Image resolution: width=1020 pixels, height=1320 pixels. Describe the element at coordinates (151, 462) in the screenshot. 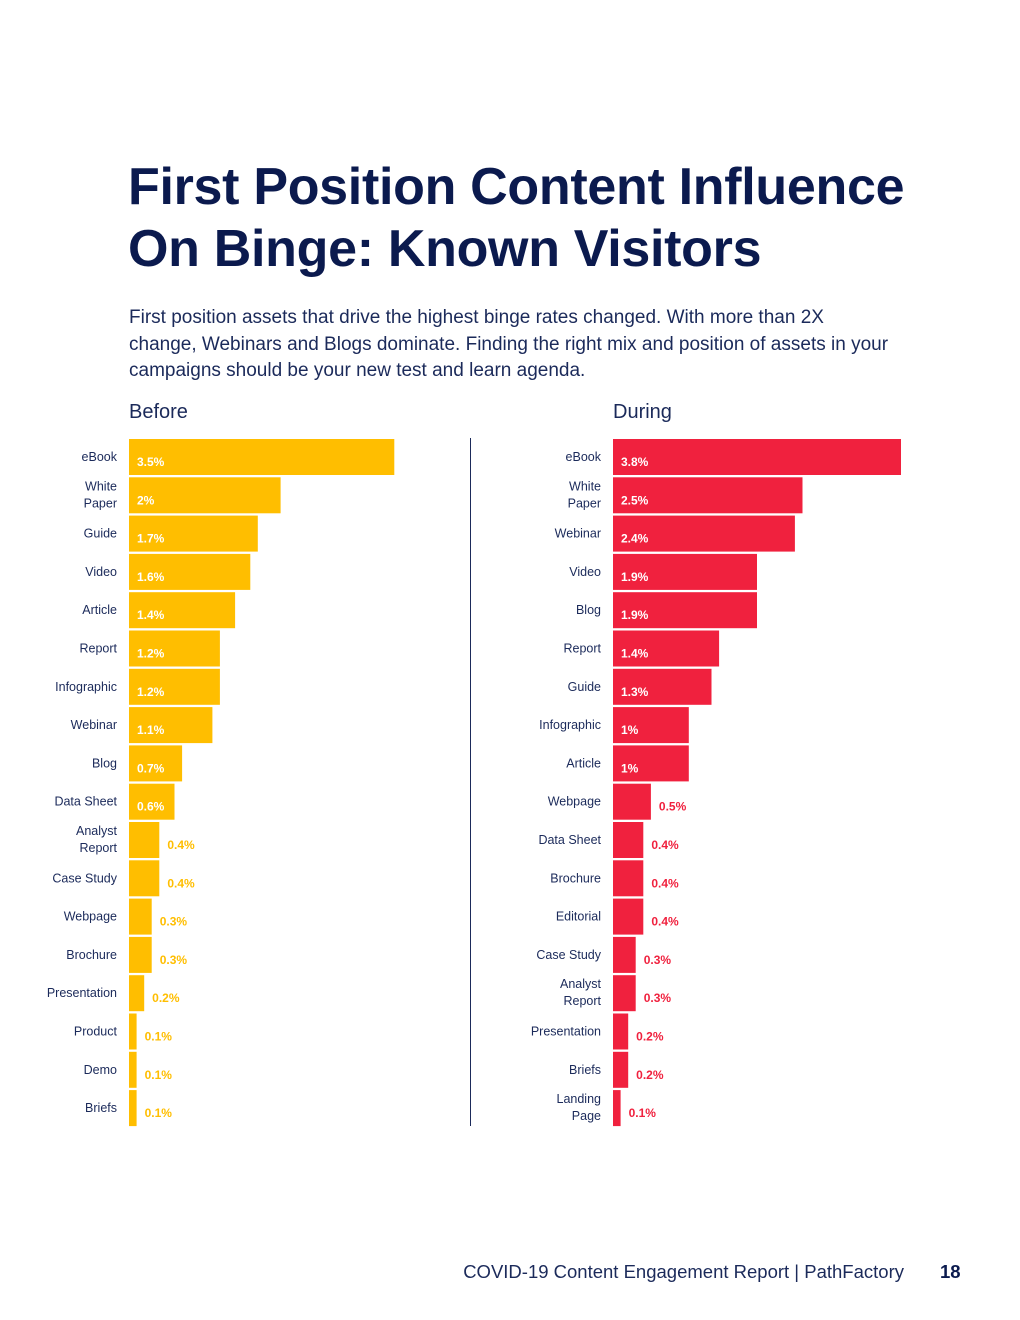

I see `before-value-label: 3.5%` at that location.